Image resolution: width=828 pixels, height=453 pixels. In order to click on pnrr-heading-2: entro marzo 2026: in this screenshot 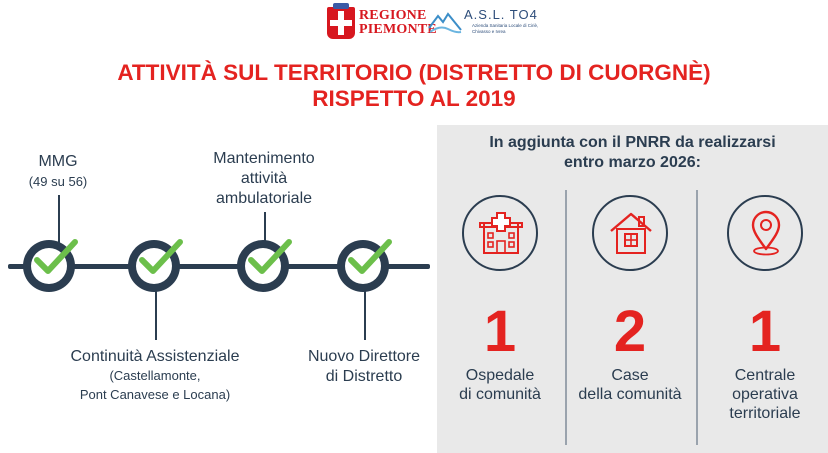, I will do `click(632, 162)`.